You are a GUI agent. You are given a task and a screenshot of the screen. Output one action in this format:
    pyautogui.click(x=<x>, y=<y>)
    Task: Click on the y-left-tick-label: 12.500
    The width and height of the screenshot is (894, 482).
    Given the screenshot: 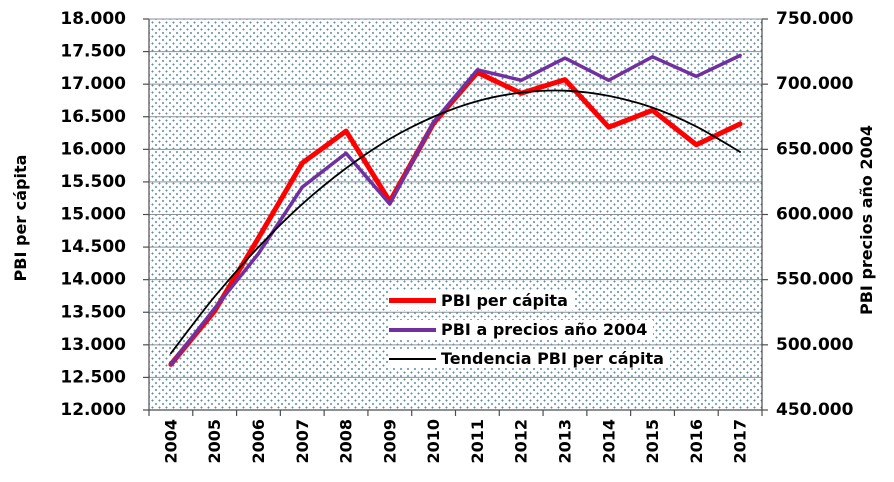 What is the action you would take?
    pyautogui.click(x=93, y=377)
    